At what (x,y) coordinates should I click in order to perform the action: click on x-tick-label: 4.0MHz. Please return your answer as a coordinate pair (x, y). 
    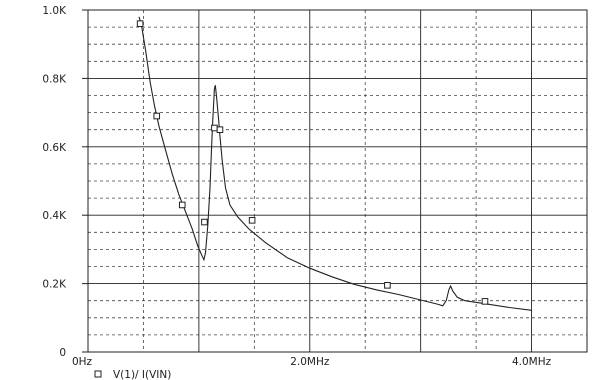
    Looking at the image, I should click on (532, 362).